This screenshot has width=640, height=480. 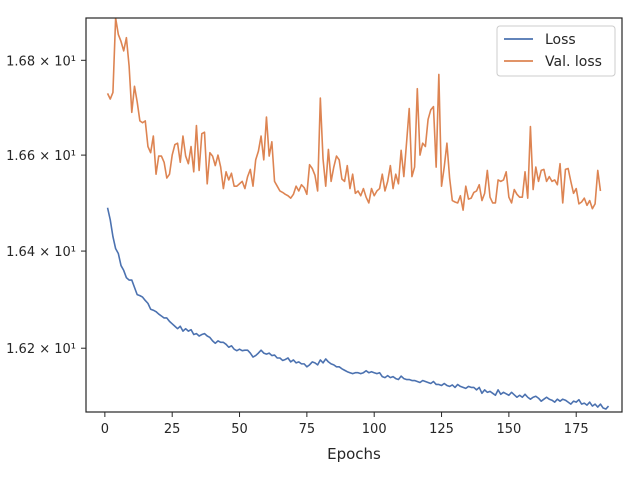 I want to click on x-tick-label: 50, so click(x=239, y=429).